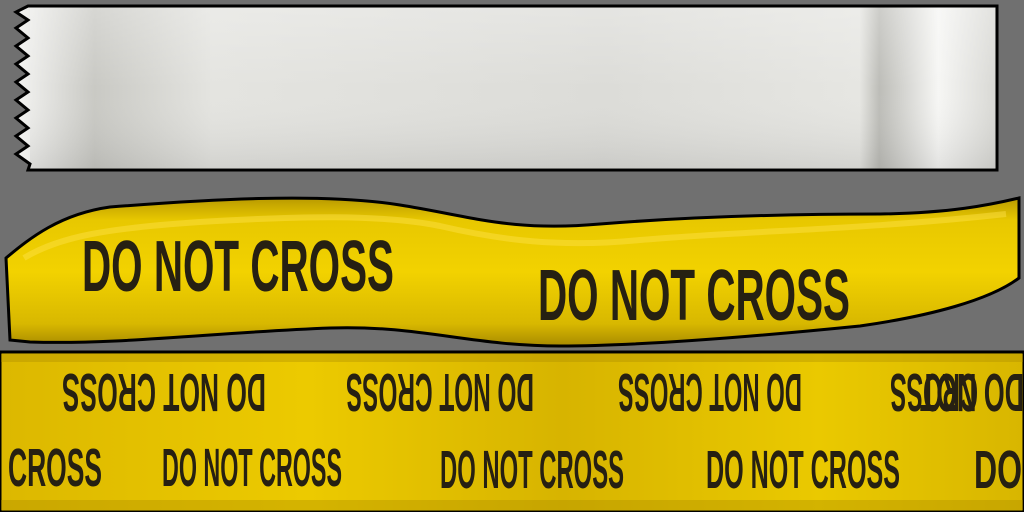 The image size is (1024, 512). Describe the element at coordinates (55, 468) in the screenshot. I see `tape-band-lower-text: CROSS` at that location.